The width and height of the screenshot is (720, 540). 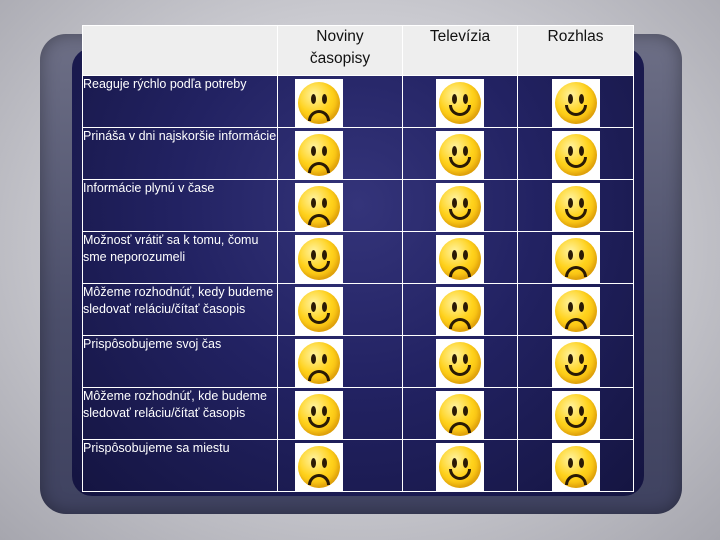 I want to click on row-label: Prináša v dni najskoršie informácie, so click(x=180, y=153).